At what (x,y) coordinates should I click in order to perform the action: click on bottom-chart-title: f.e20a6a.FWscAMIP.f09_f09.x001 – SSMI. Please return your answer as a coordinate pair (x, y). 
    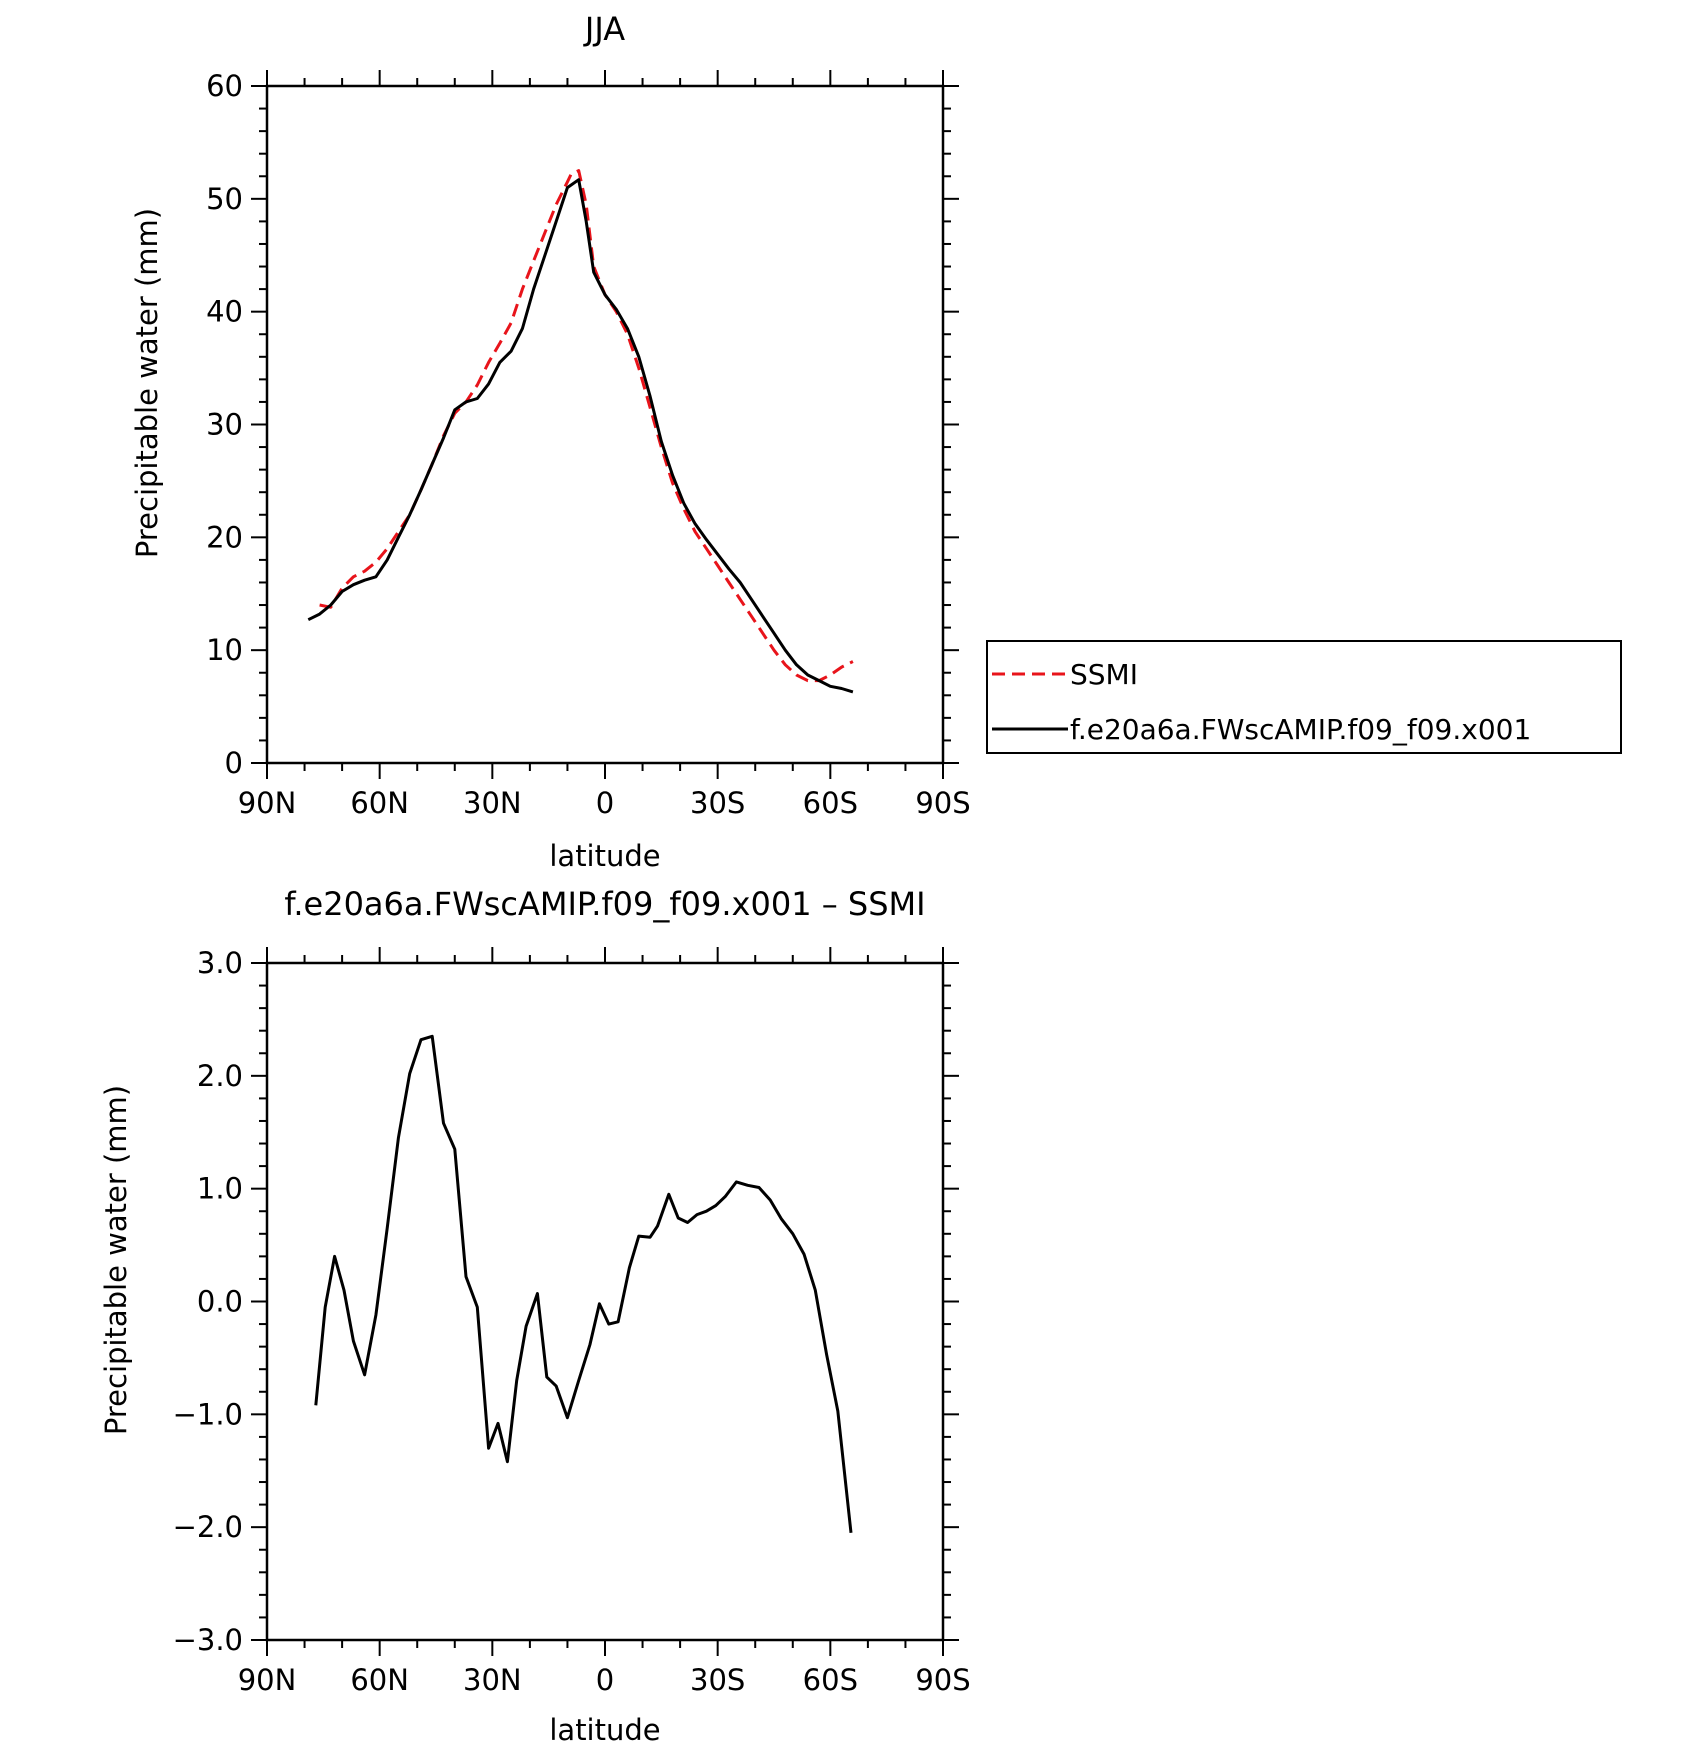
    Looking at the image, I should click on (604, 904).